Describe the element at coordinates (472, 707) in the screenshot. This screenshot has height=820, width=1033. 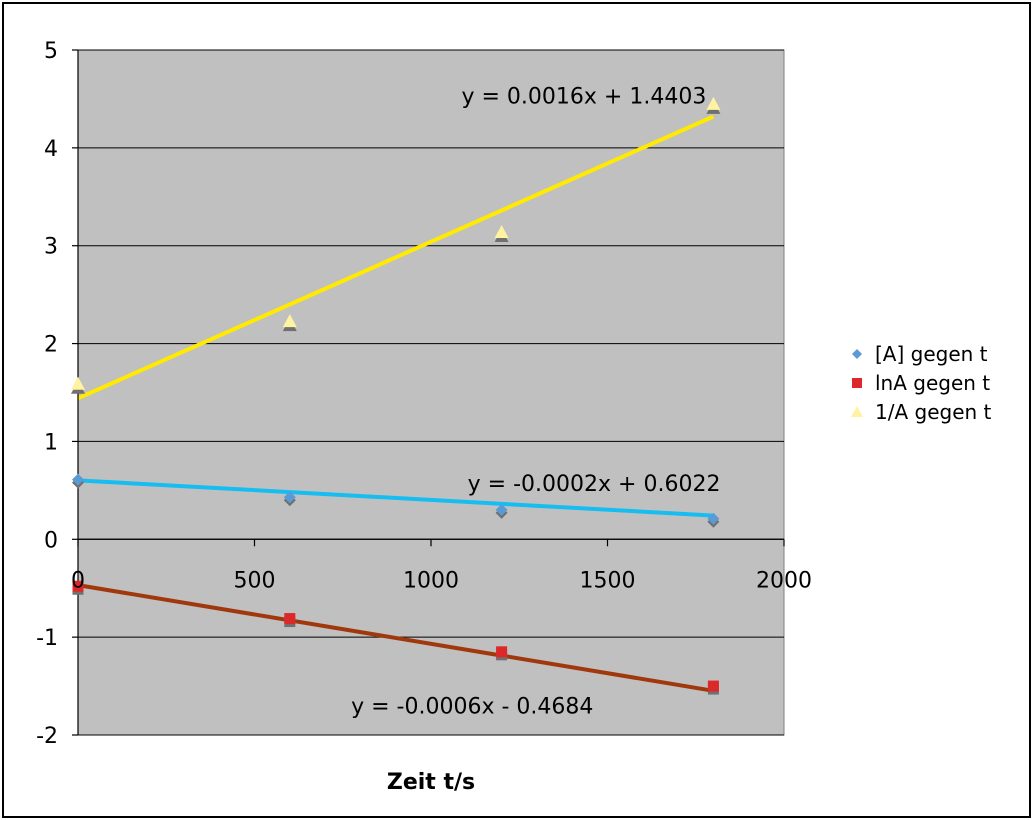
I see `trendline-equation: y = -0.0006x - 0.4684` at that location.